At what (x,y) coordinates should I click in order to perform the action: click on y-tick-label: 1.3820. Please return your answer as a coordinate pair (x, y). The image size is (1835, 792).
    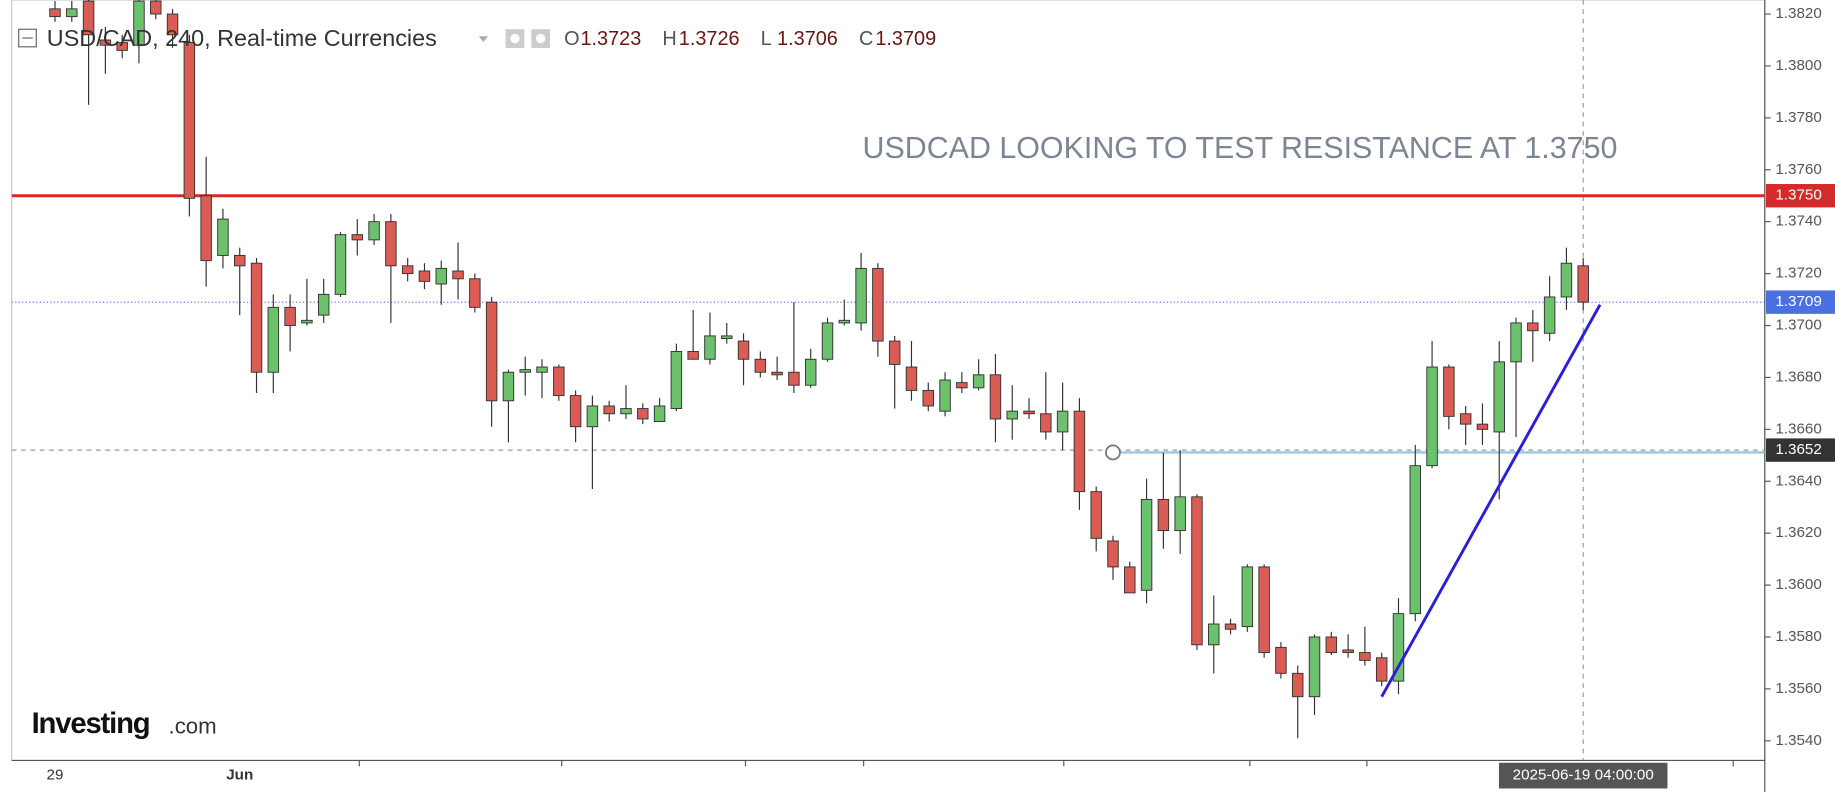
    Looking at the image, I should click on (1798, 13).